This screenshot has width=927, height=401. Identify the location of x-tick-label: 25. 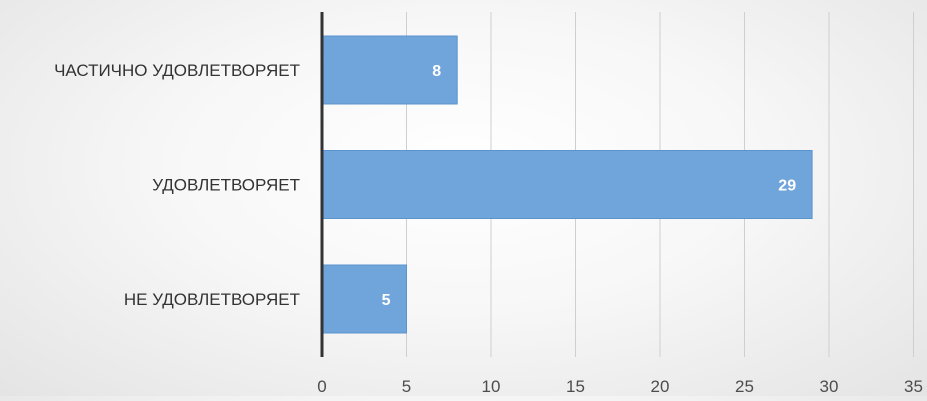
(744, 386).